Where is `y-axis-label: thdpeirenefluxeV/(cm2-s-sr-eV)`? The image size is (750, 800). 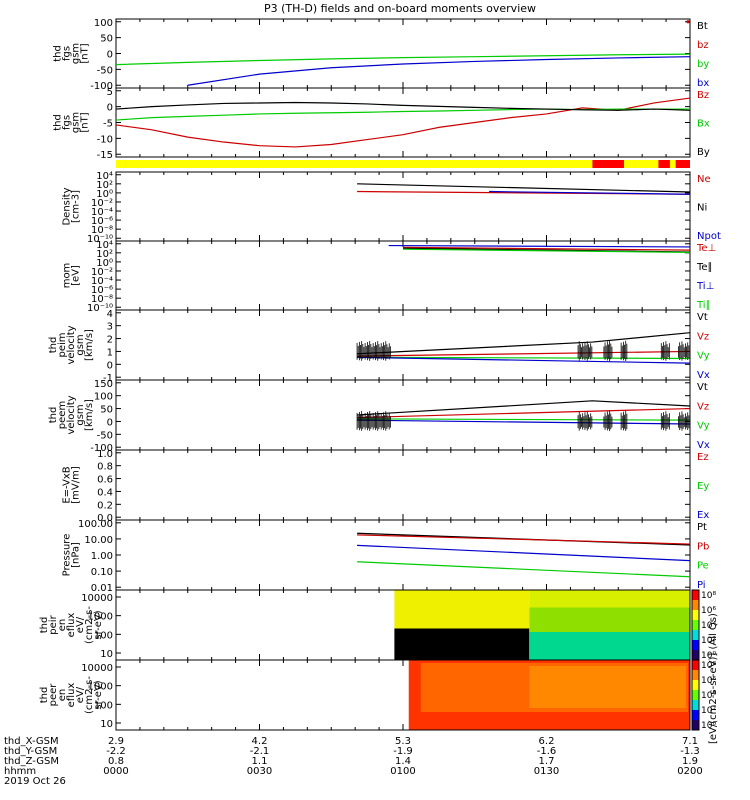
y-axis-label: thdpeirenefluxeV/(cm2-s-sr-eV) is located at coordinates (71, 625).